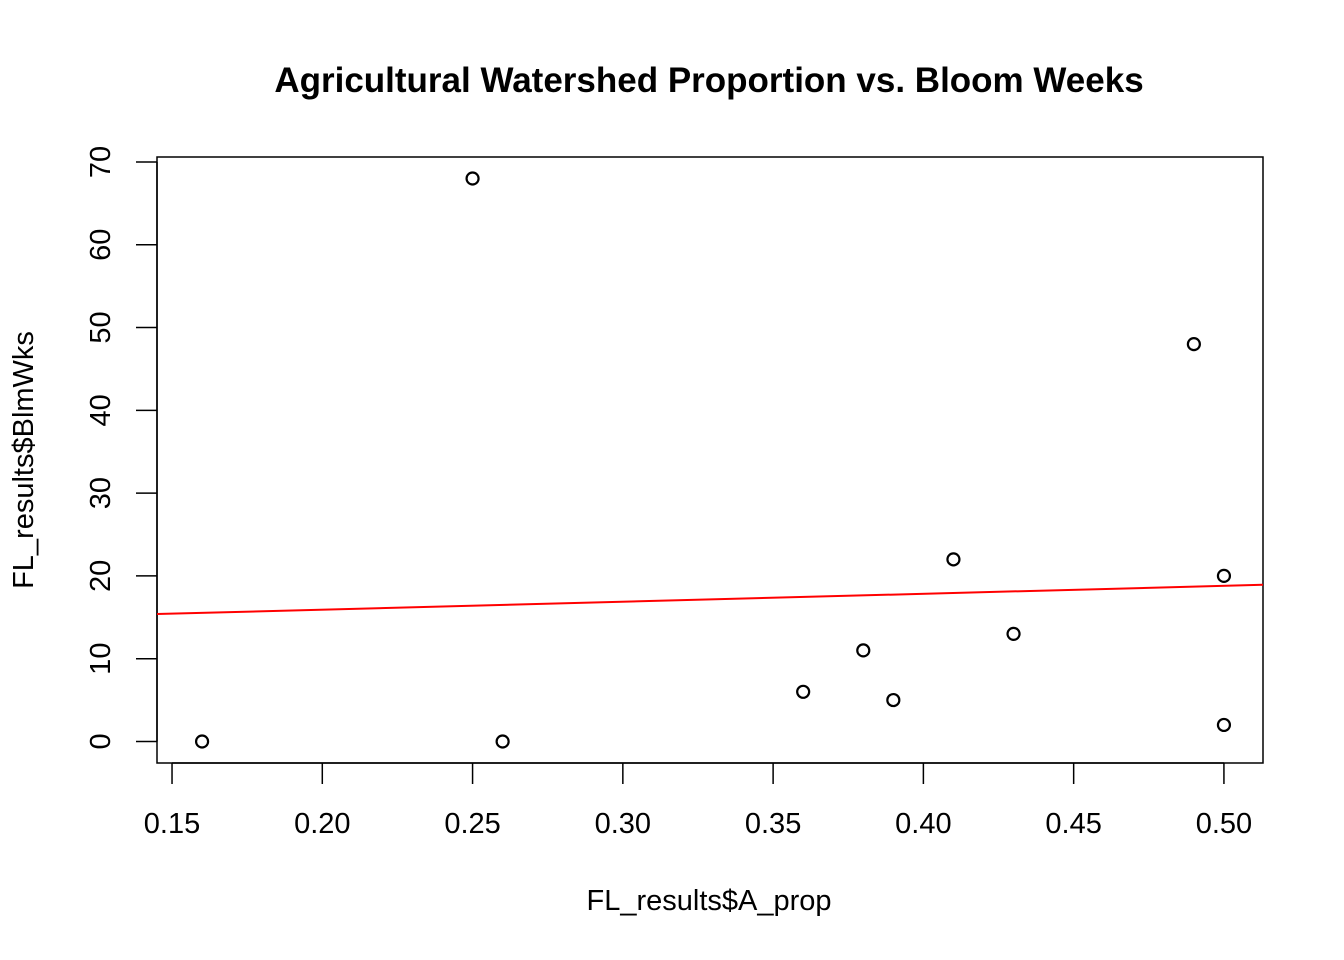  What do you see at coordinates (101, 659) in the screenshot?
I see `y-tick-label: 10` at bounding box center [101, 659].